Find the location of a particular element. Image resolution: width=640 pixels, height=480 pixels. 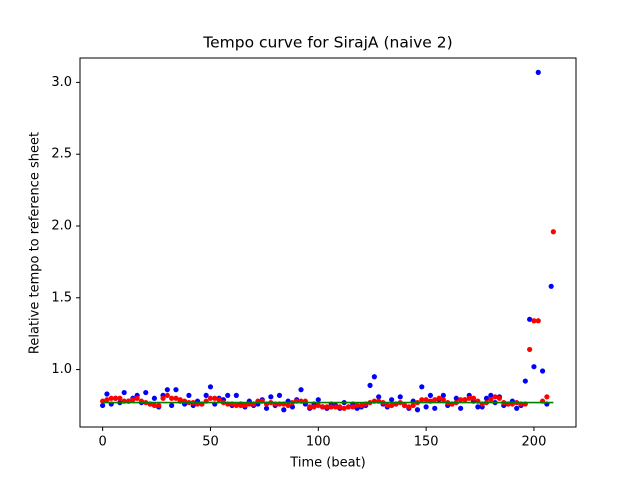

y-tick-label: 1.0 is located at coordinates (61, 369).